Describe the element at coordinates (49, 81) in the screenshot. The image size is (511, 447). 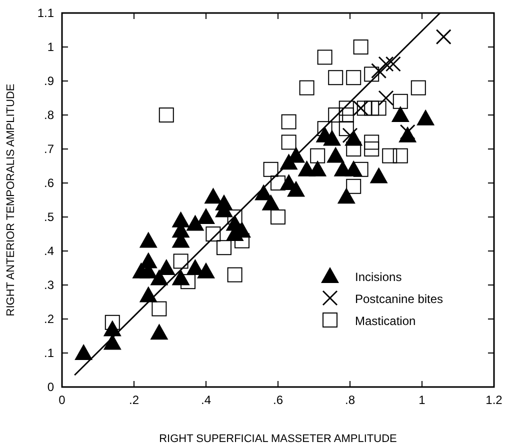
I see `y-tick-label: .9` at that location.